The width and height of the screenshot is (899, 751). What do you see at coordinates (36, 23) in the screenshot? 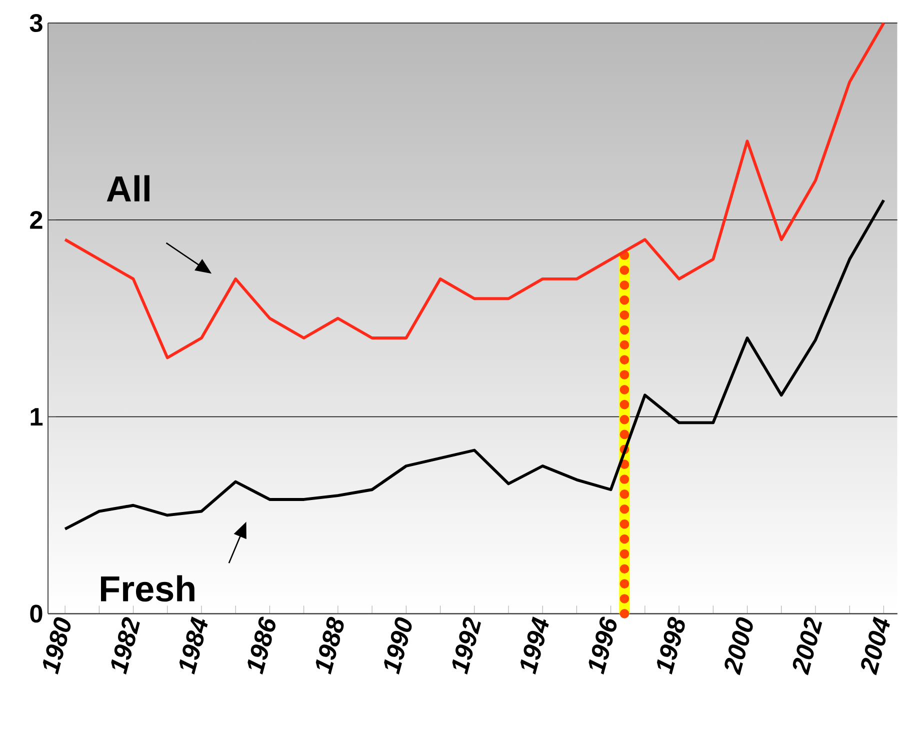
I see `y-tick-label: 3` at bounding box center [36, 23].